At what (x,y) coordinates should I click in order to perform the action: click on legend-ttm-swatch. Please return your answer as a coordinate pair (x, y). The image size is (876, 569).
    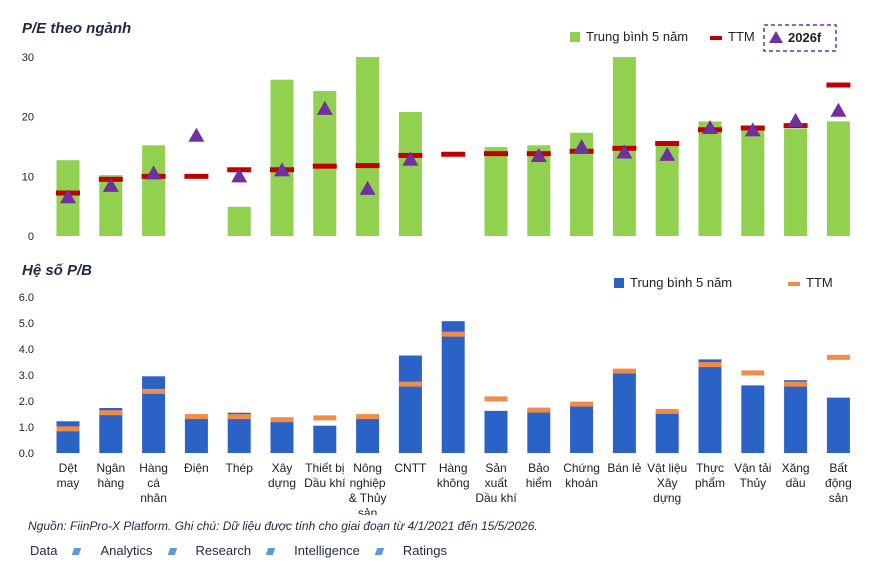
    Looking at the image, I should click on (716, 38).